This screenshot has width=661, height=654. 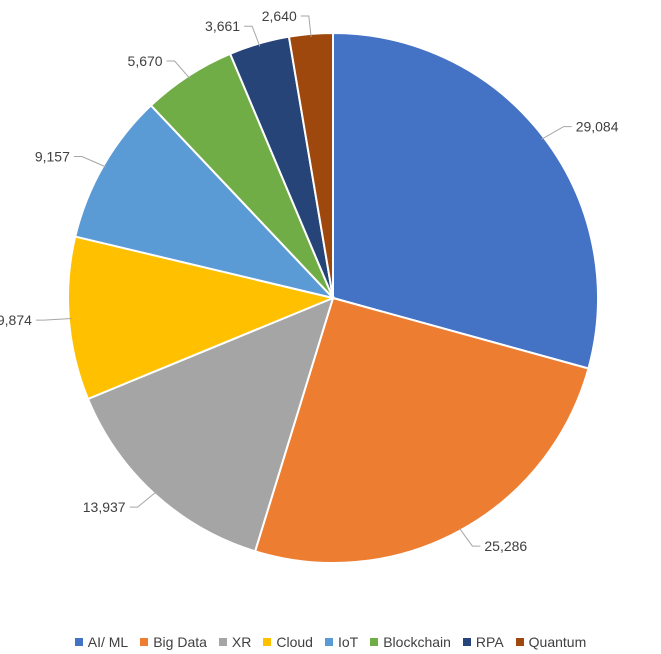 I want to click on legend-item-iot: IoT, so click(x=341, y=642).